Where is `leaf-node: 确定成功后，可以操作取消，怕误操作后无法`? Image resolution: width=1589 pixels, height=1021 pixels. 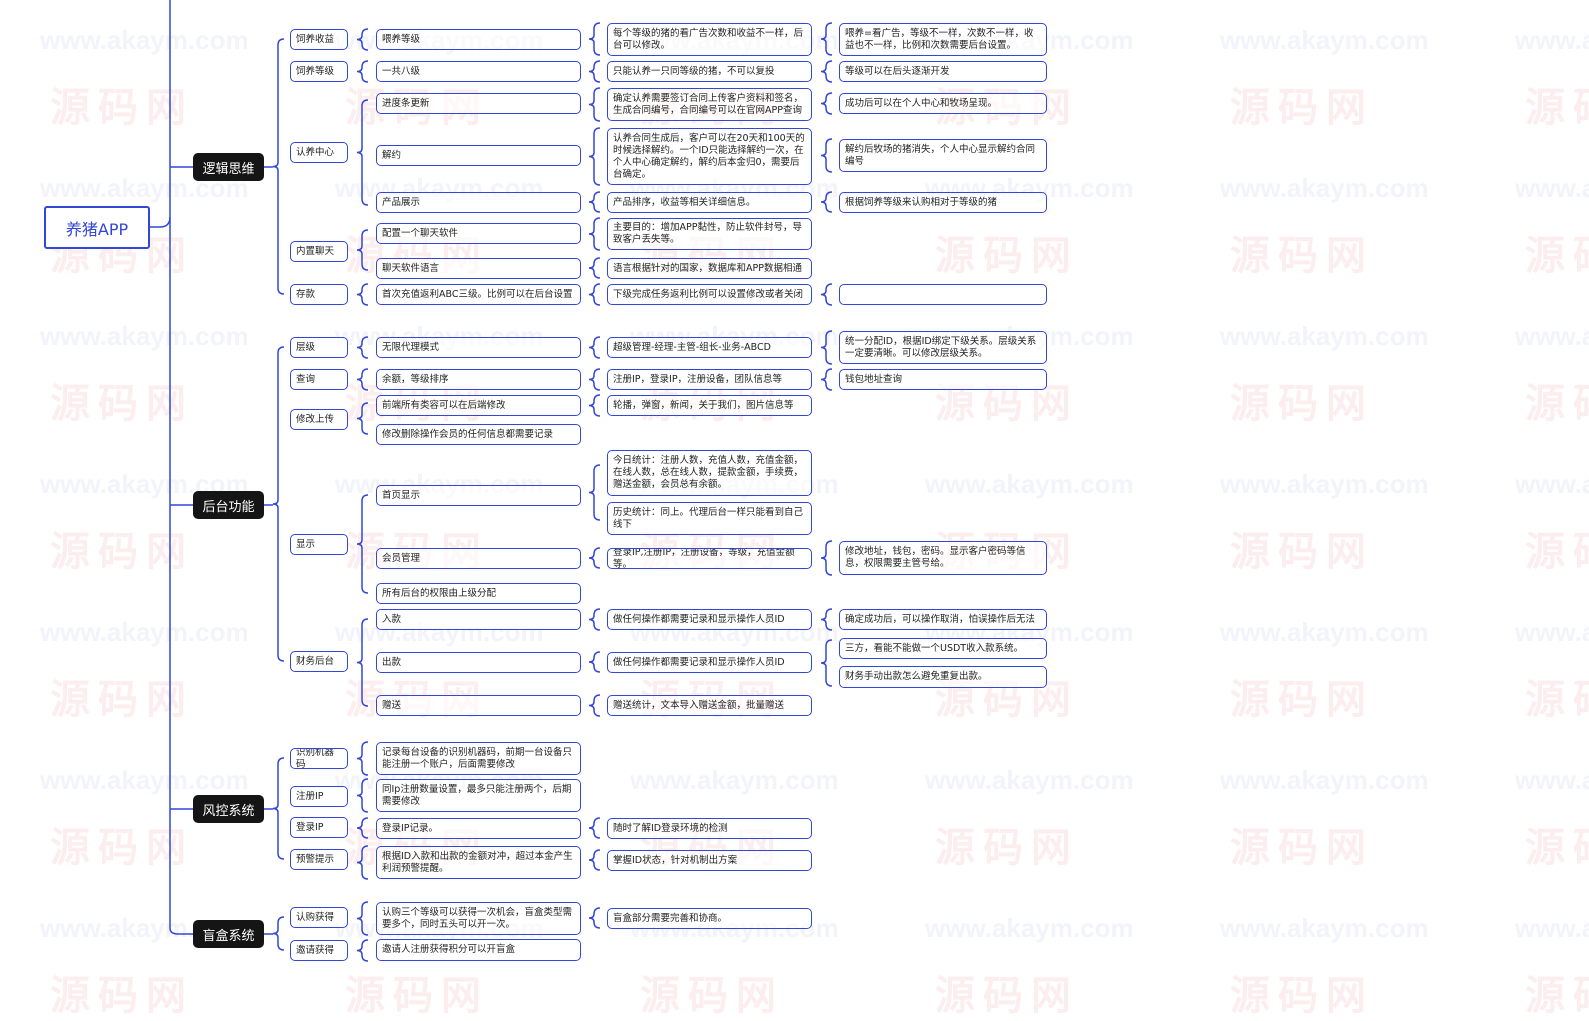
leaf-node: 确定成功后，可以操作取消，怕误操作后无法 is located at coordinates (943, 619).